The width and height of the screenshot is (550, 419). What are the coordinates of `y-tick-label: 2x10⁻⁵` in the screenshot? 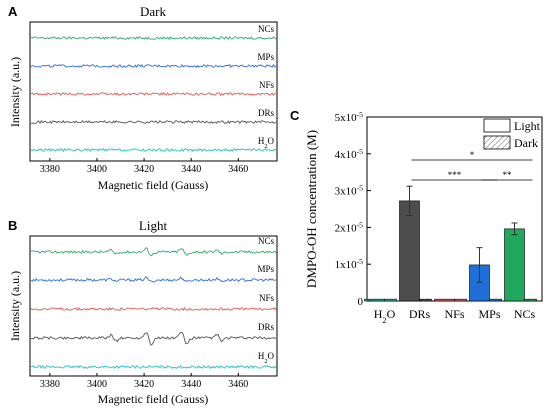 It's located at (349, 227).